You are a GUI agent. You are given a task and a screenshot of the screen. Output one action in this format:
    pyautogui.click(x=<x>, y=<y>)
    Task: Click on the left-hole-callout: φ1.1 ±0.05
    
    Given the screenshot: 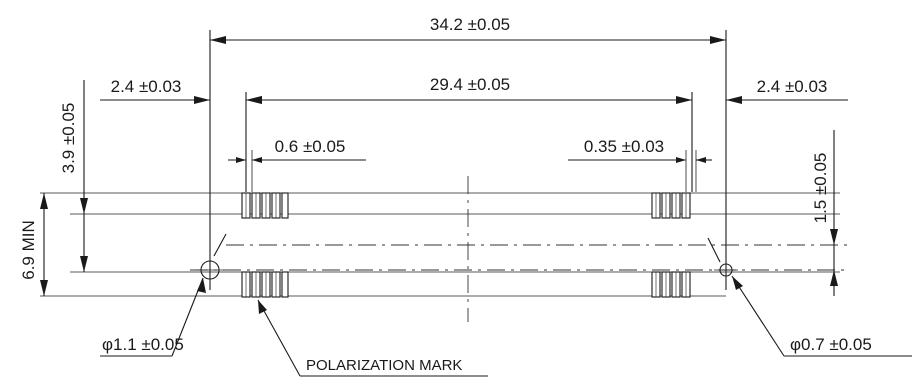 What is the action you would take?
    pyautogui.click(x=153, y=317)
    